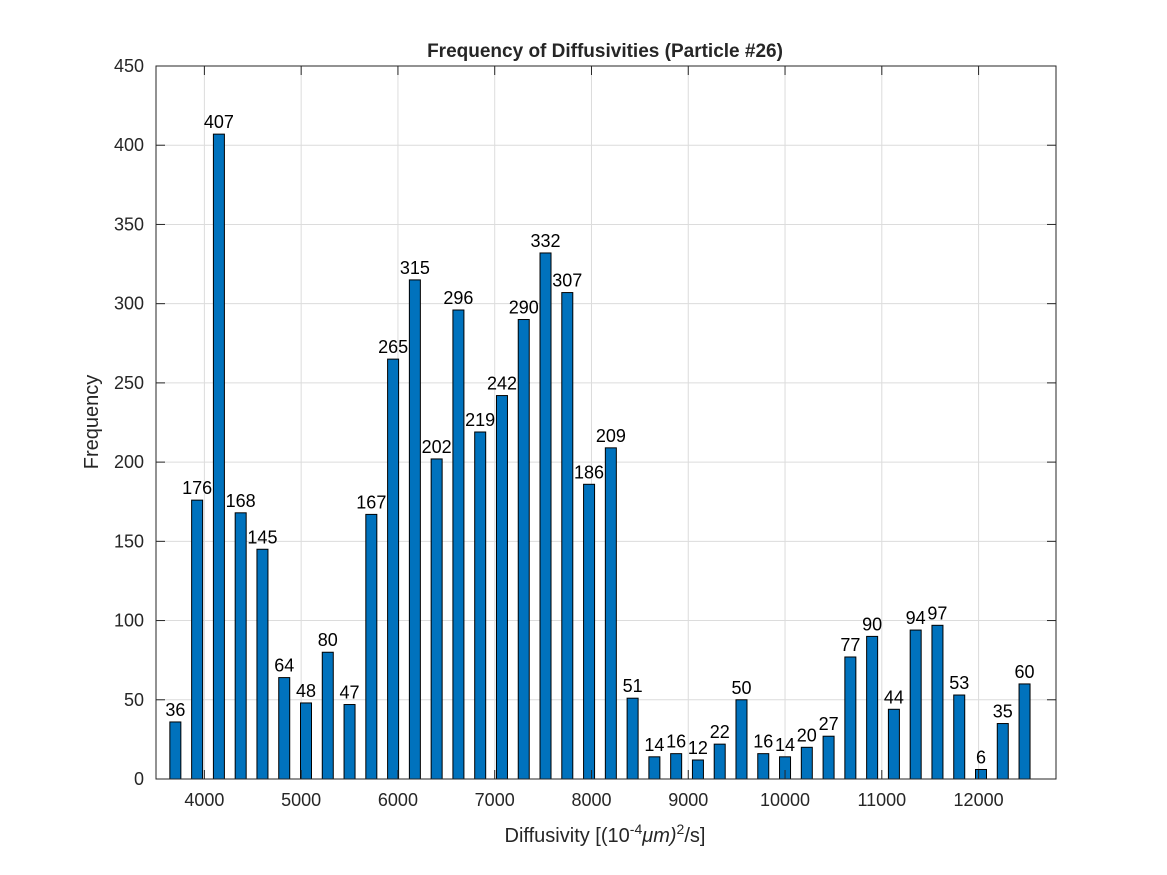 This screenshot has width=1167, height=875. I want to click on x-axis-label-suffix: /s], so click(694, 836).